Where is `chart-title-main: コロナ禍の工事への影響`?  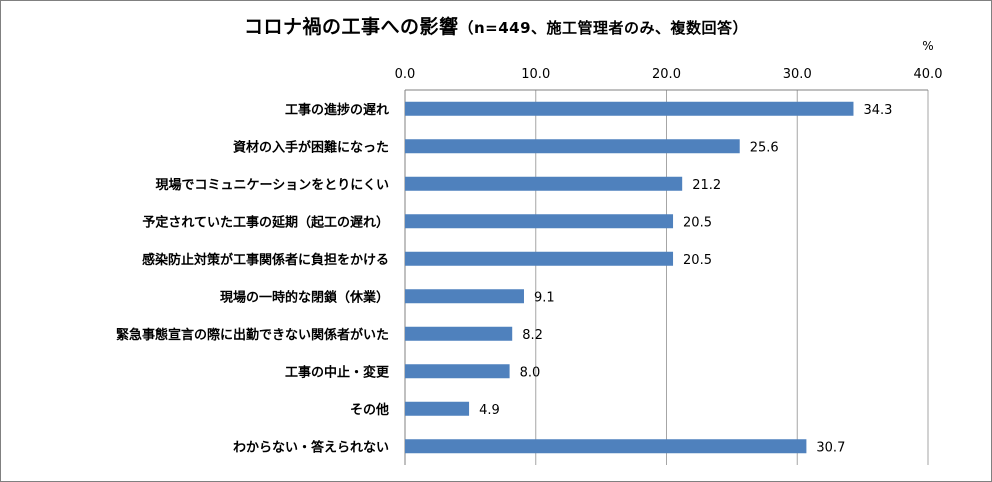
chart-title-main: コロナ禍の工事への影響 is located at coordinates (351, 27).